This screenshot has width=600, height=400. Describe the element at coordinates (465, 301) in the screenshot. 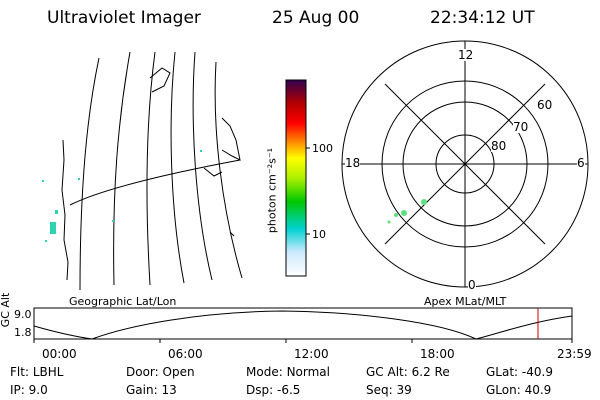

I see `apex-label: Apex MLat/MLT` at that location.